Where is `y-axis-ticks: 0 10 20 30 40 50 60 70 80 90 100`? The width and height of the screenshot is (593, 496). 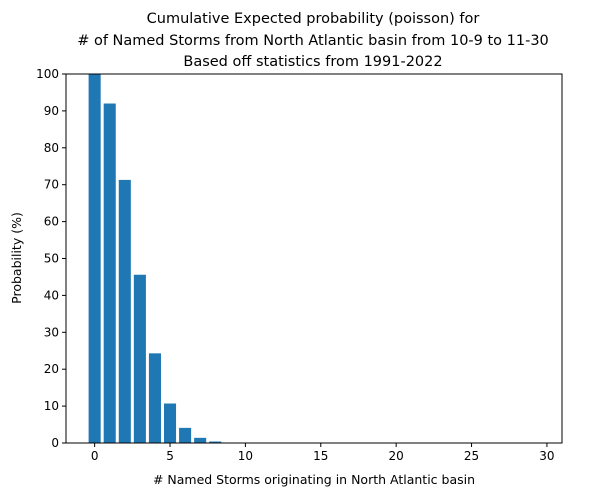 y-axis-ticks: 0 10 20 30 40 50 60 70 80 90 100 is located at coordinates (51, 258).